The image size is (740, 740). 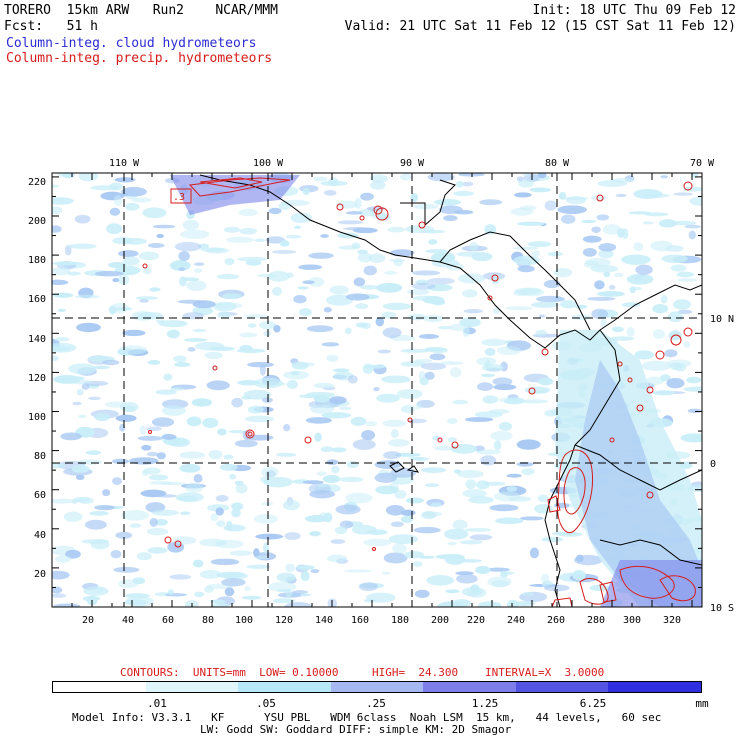 I want to click on x-tick-label: 20, so click(x=88, y=620).